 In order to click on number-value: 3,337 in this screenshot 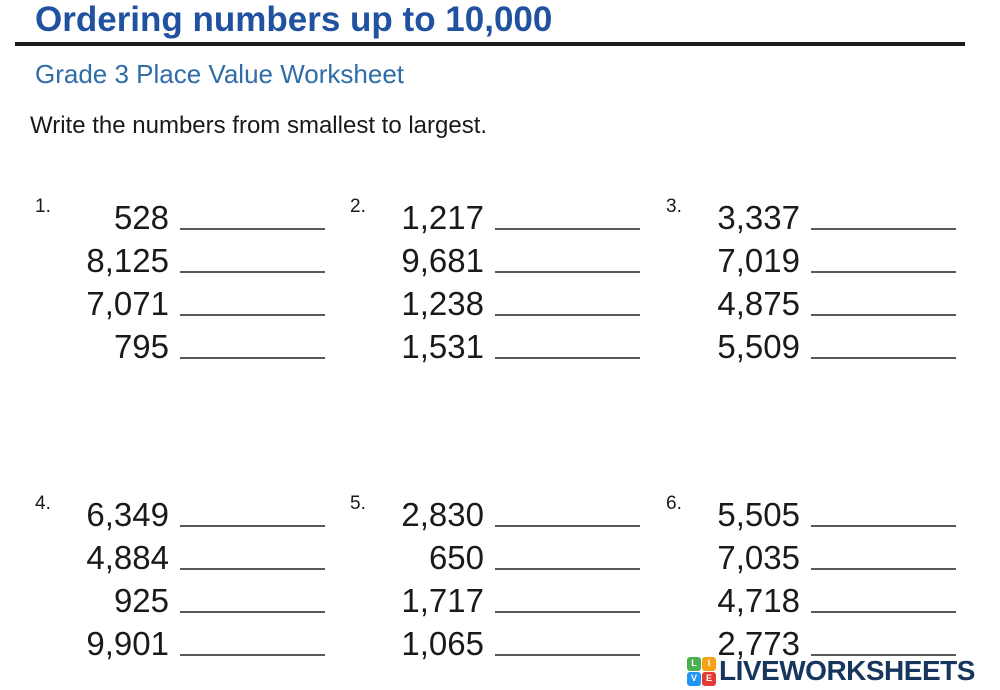, I will do `click(758, 217)`.